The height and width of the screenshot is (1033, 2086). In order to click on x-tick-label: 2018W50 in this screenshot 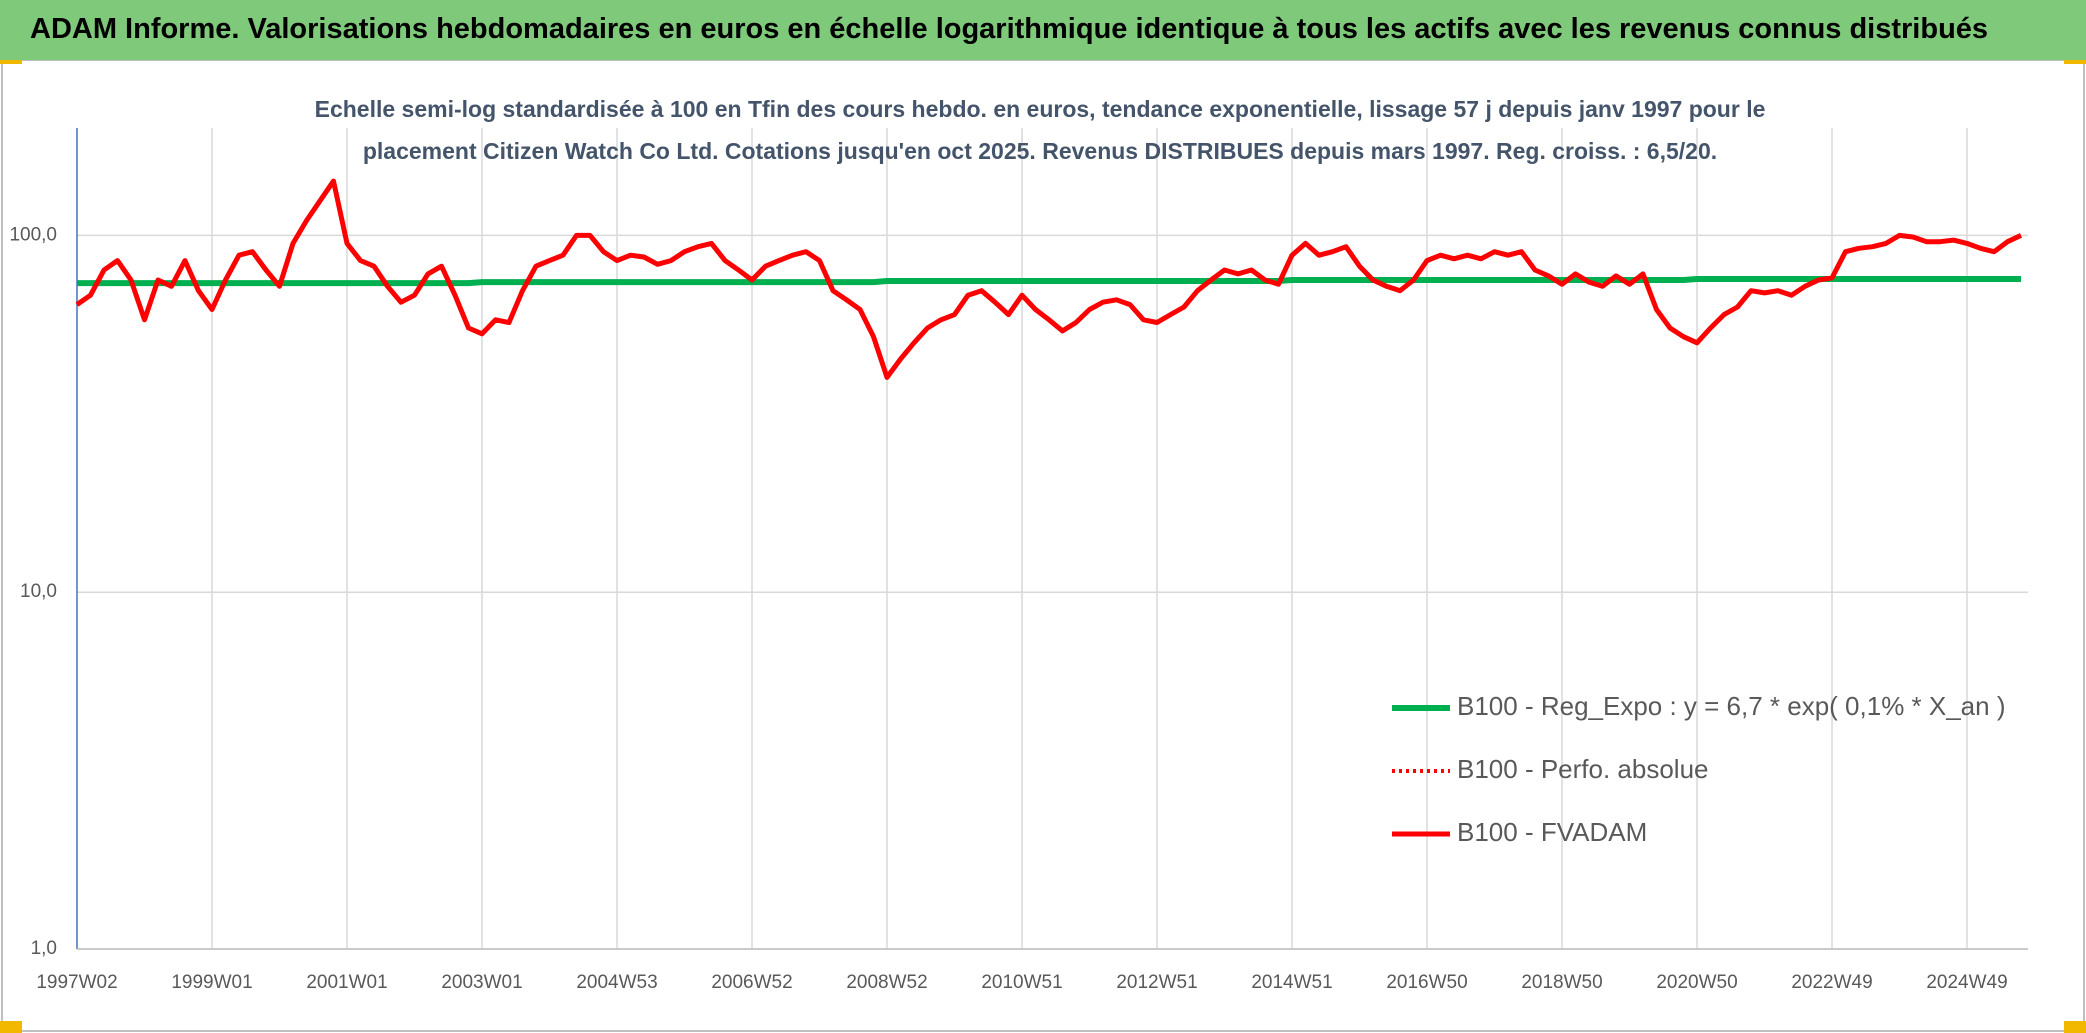, I will do `click(1561, 982)`.